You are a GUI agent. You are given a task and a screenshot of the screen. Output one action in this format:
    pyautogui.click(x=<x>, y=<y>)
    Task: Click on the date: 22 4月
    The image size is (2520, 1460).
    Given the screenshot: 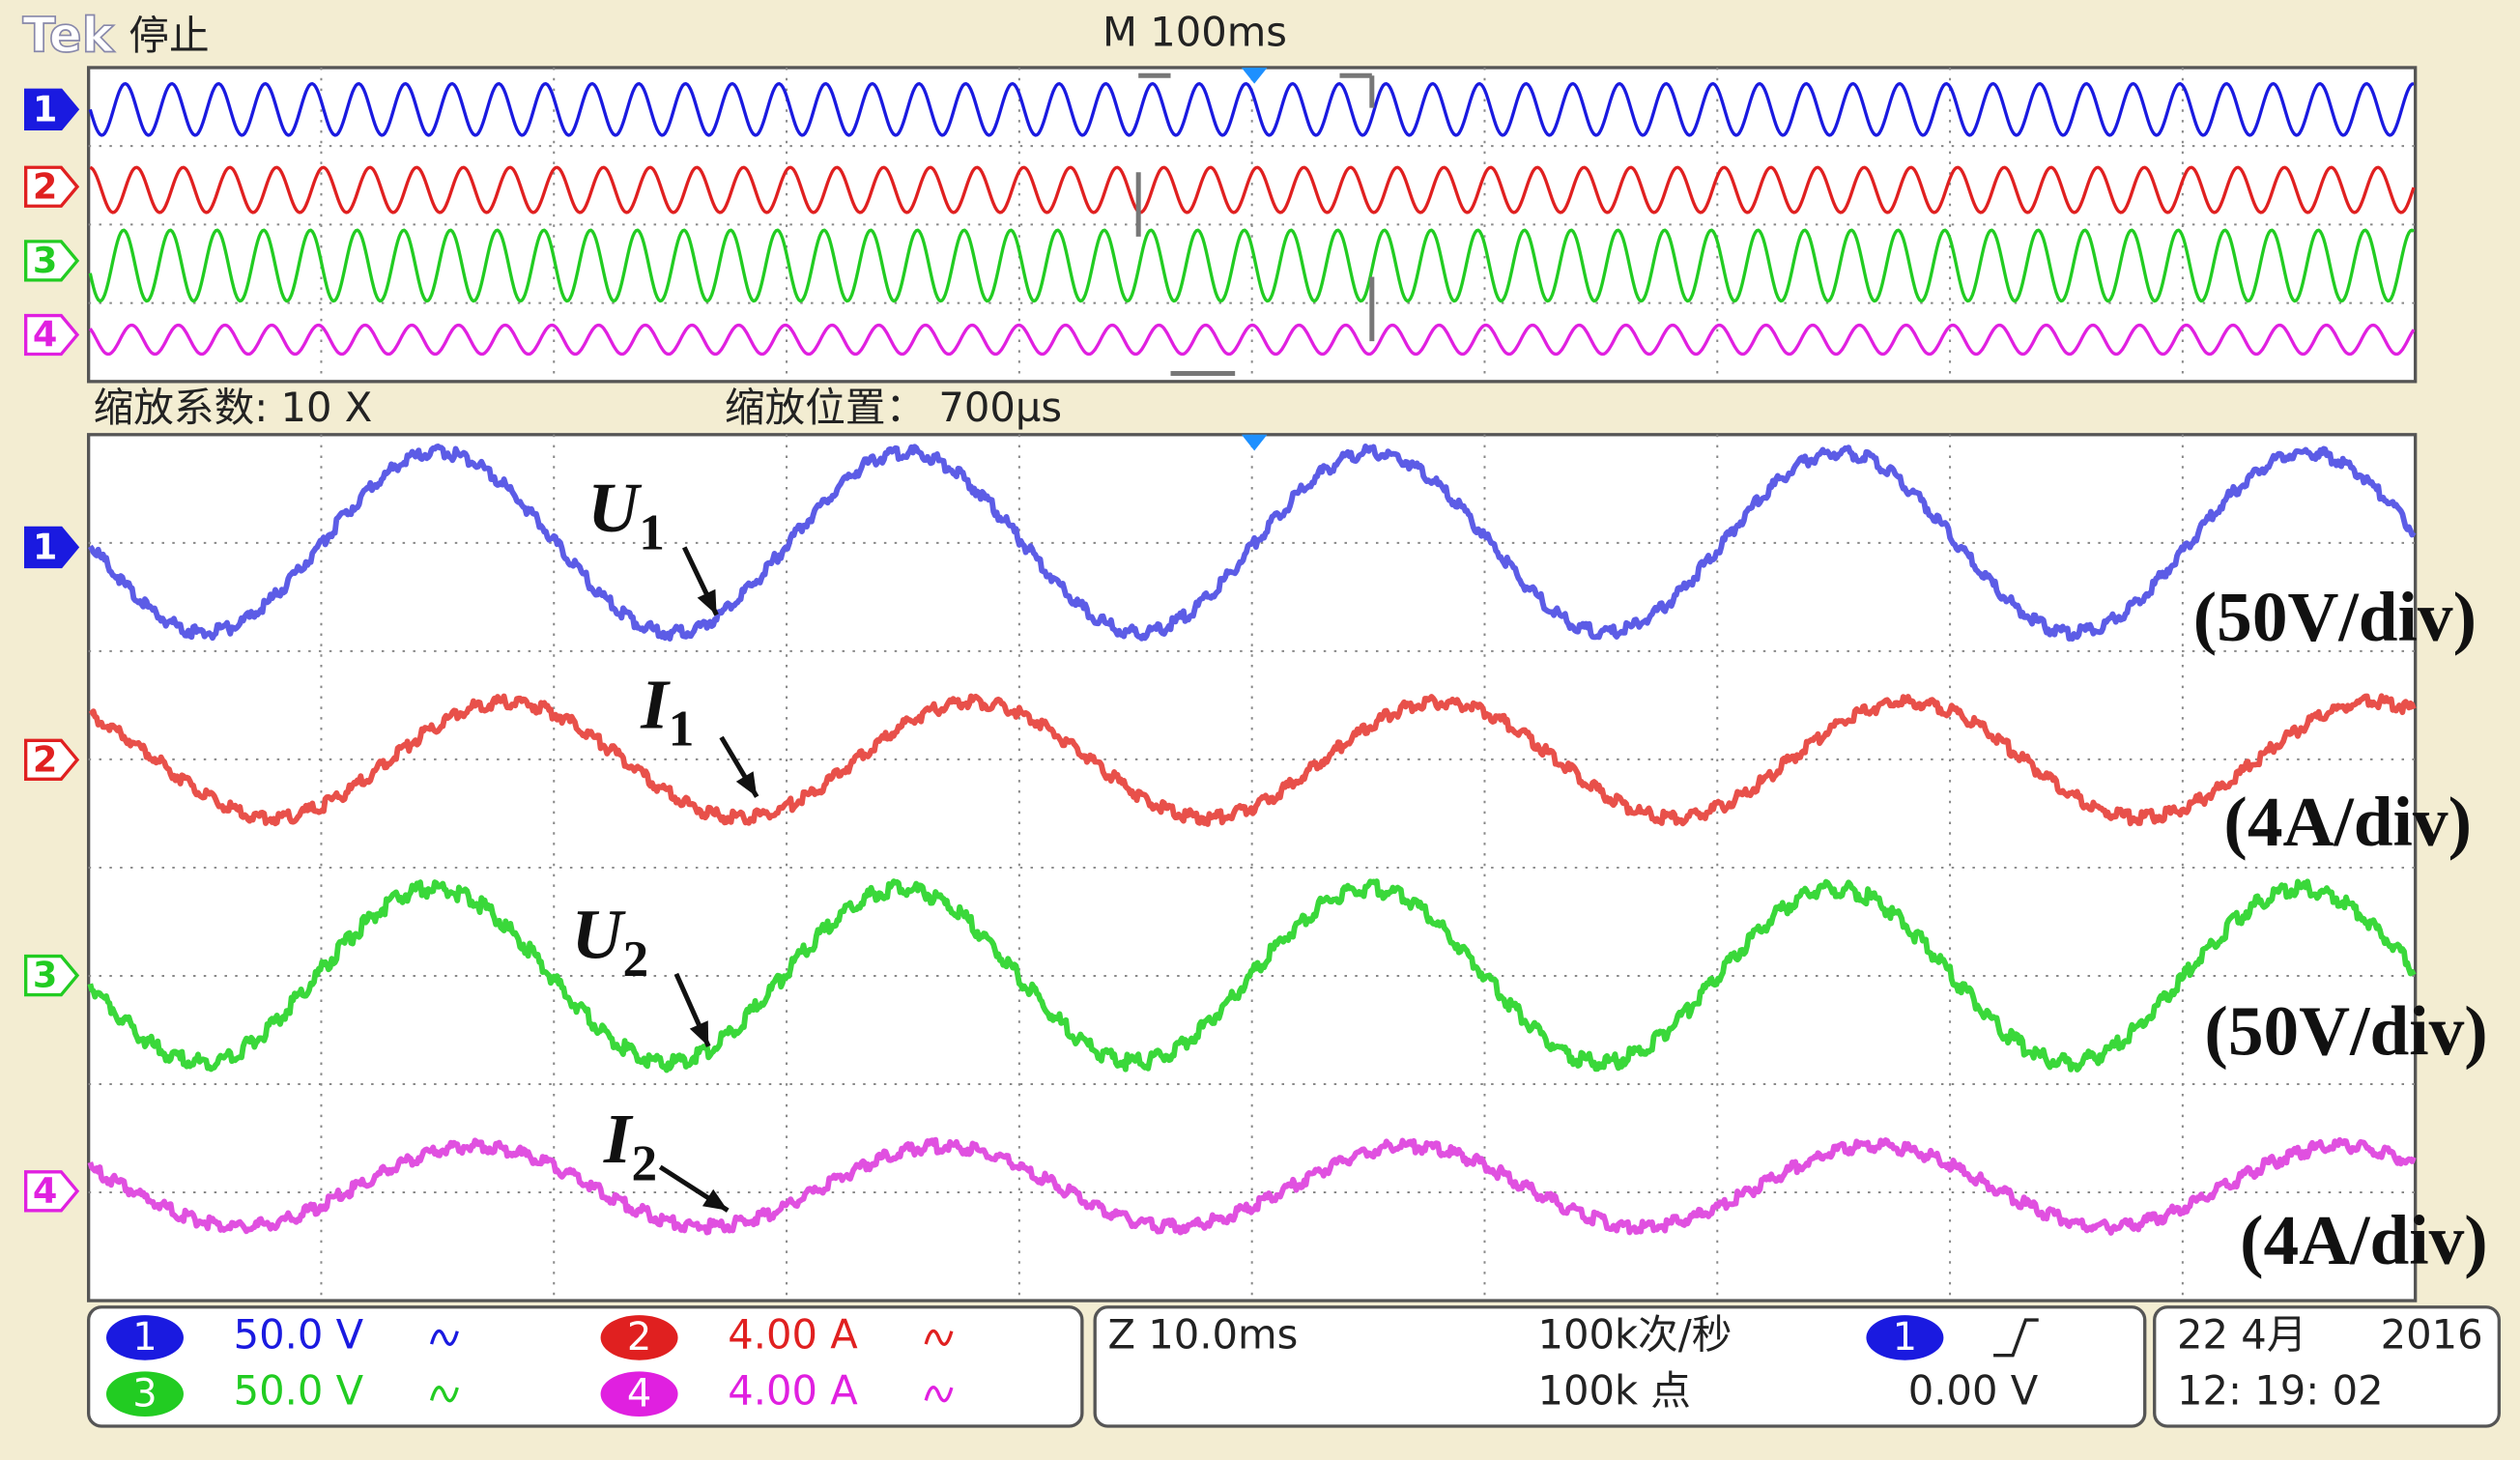 What is the action you would take?
    pyautogui.click(x=2241, y=1334)
    